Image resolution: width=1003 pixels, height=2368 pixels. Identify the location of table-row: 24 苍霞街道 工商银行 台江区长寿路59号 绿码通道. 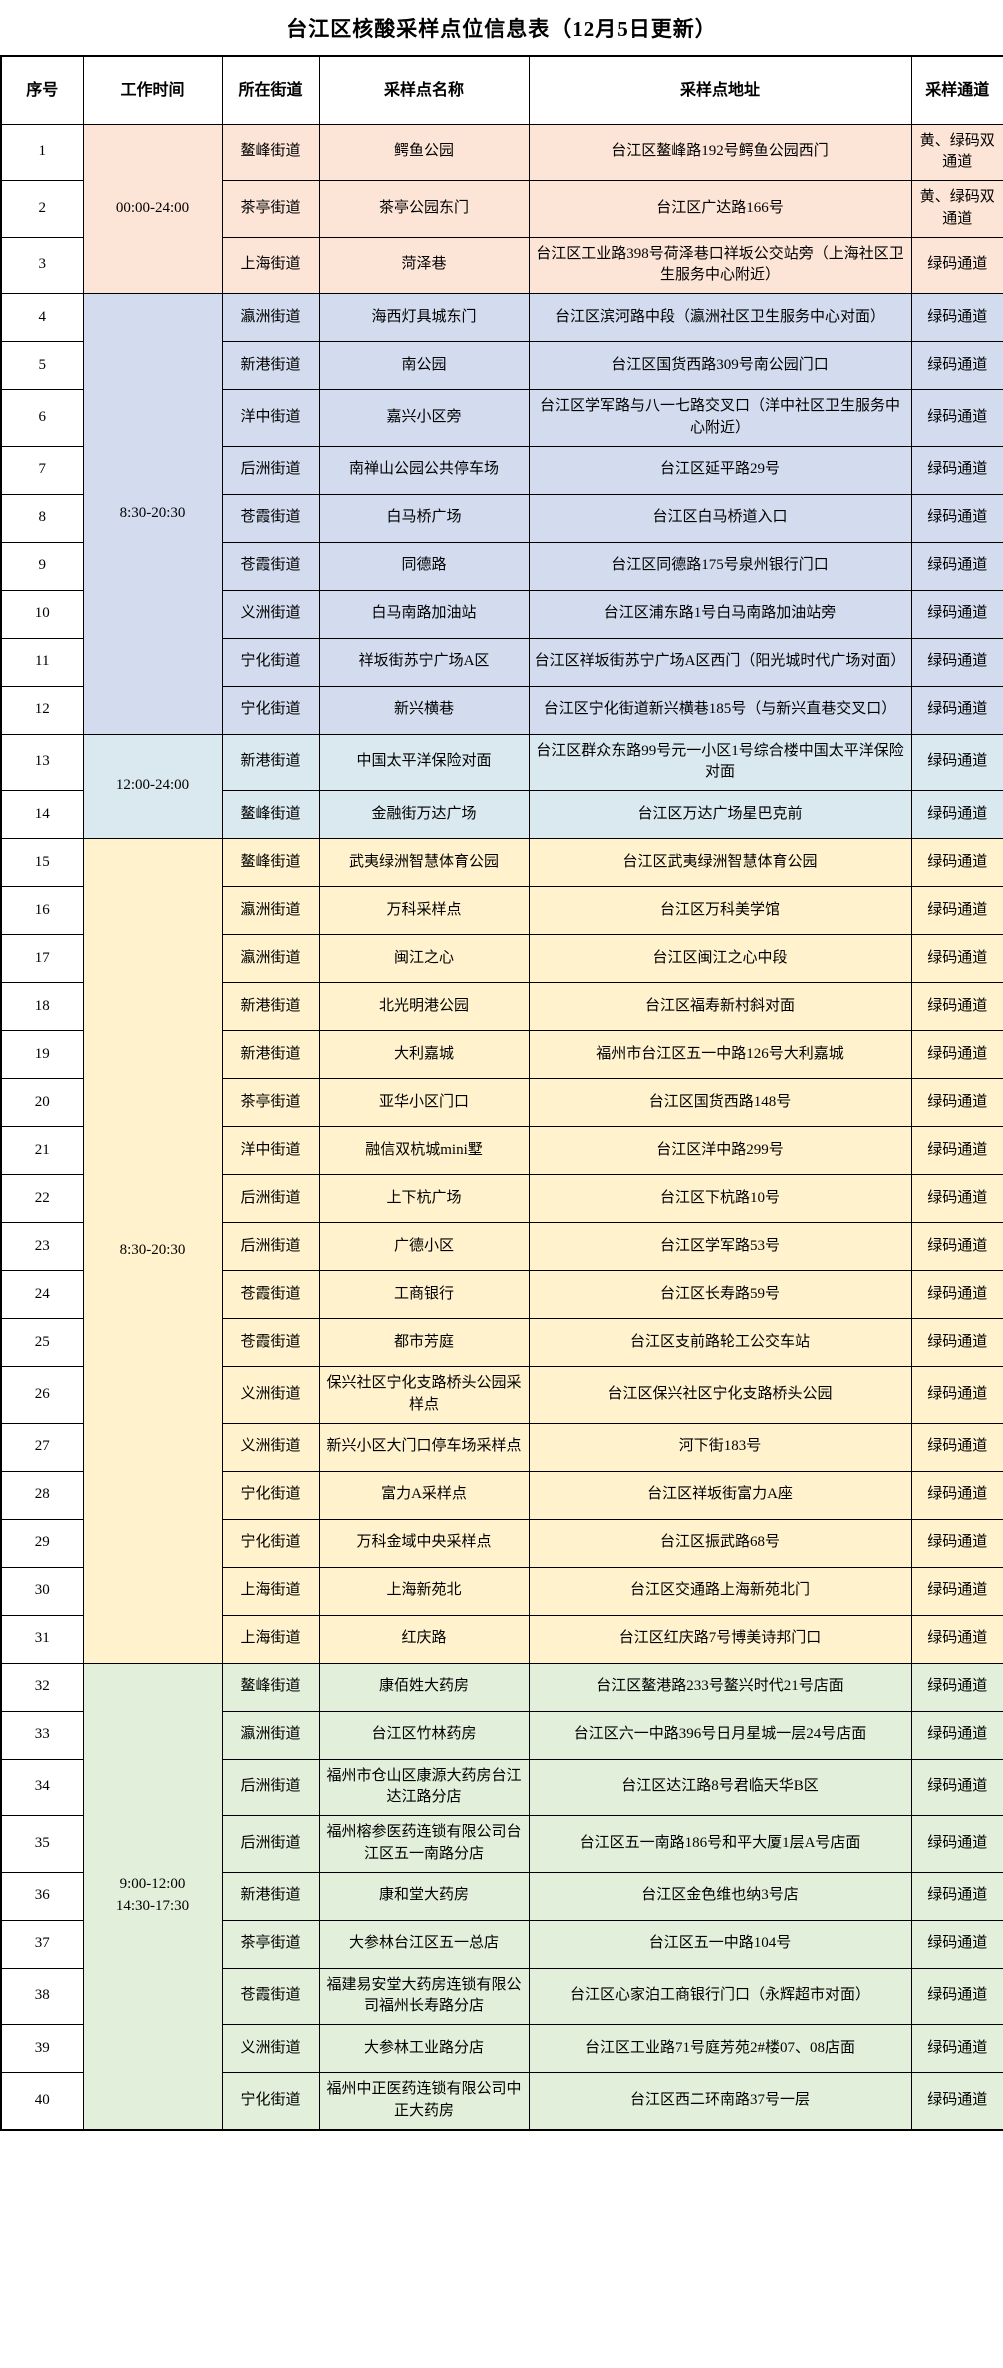
(501, 1294).